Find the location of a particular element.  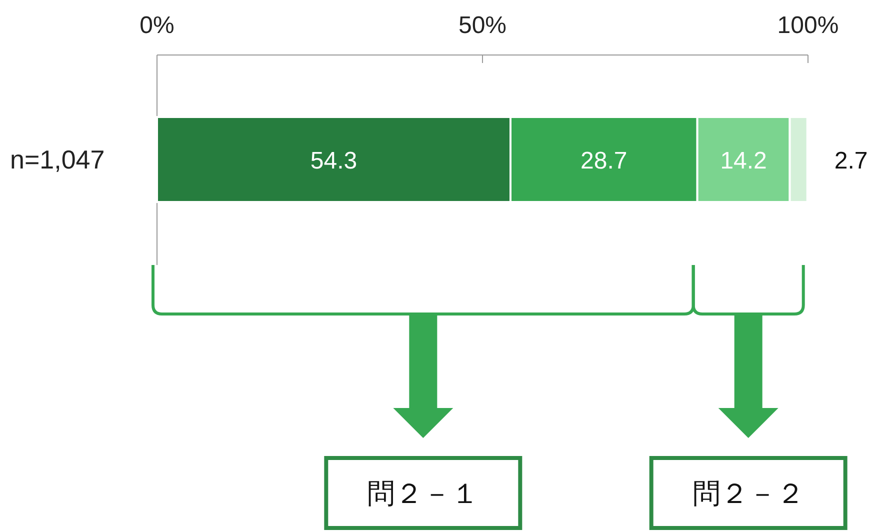

data-label: 14.2 is located at coordinates (743, 161).